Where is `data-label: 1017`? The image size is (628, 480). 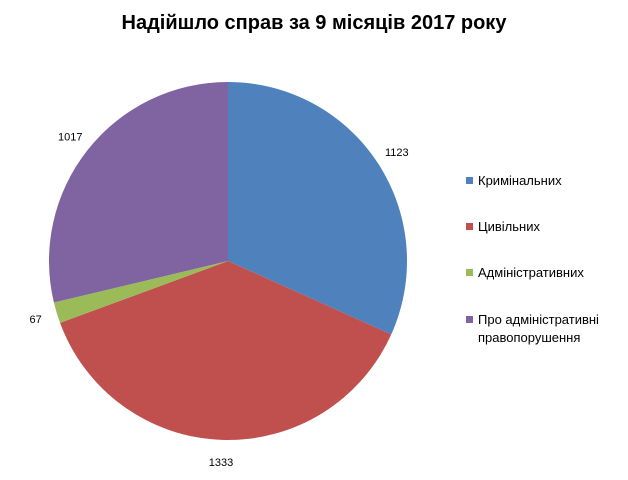 data-label: 1017 is located at coordinates (70, 137).